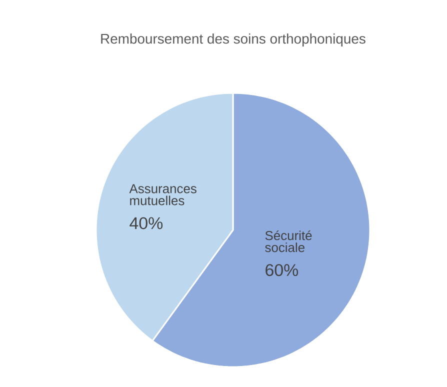  Describe the element at coordinates (288, 241) in the screenshot. I see `slice-label: Sécurité sociale` at that location.